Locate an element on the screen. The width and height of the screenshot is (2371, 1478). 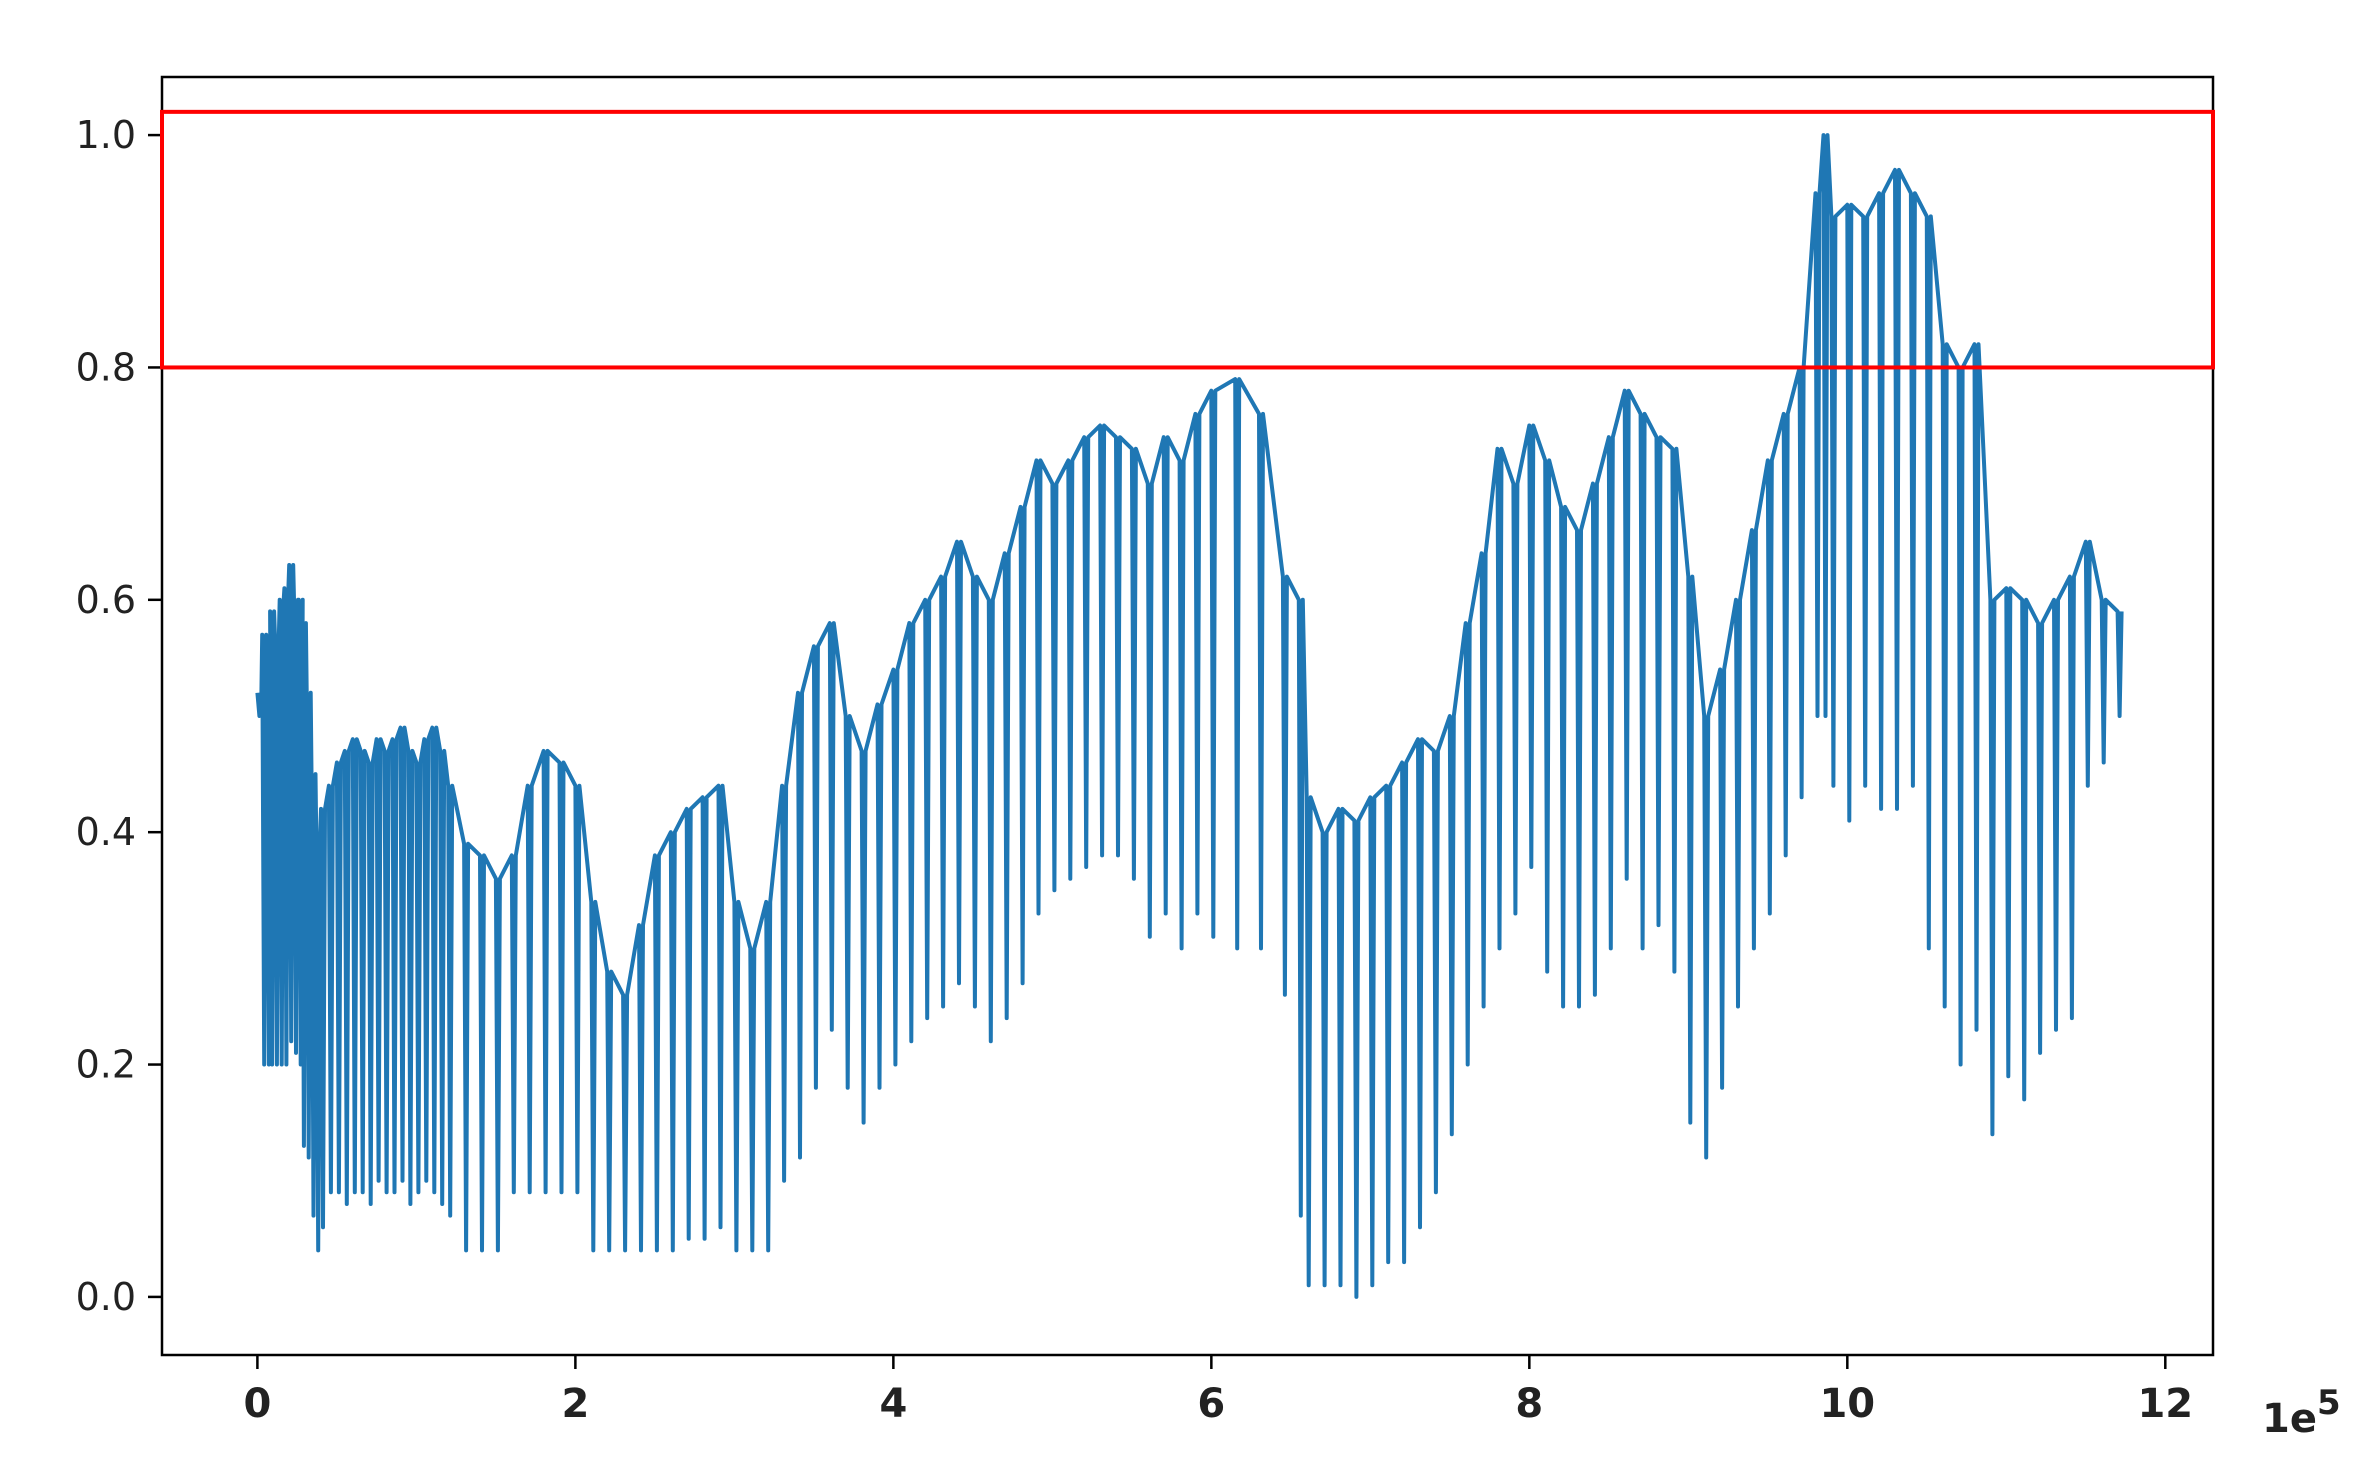
x-axis: 0 2 4 6 8 10 12 is located at coordinates (1218, 1391).